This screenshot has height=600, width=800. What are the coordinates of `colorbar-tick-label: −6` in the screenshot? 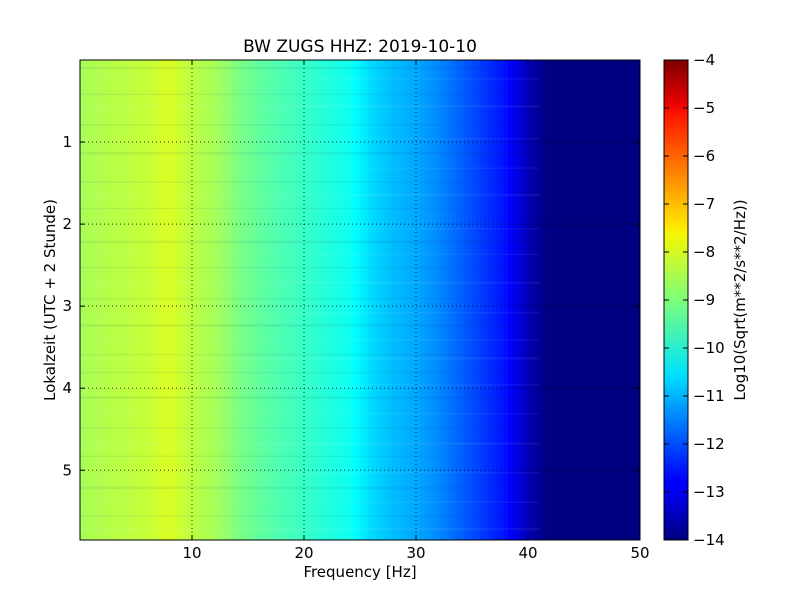 It's located at (704, 156).